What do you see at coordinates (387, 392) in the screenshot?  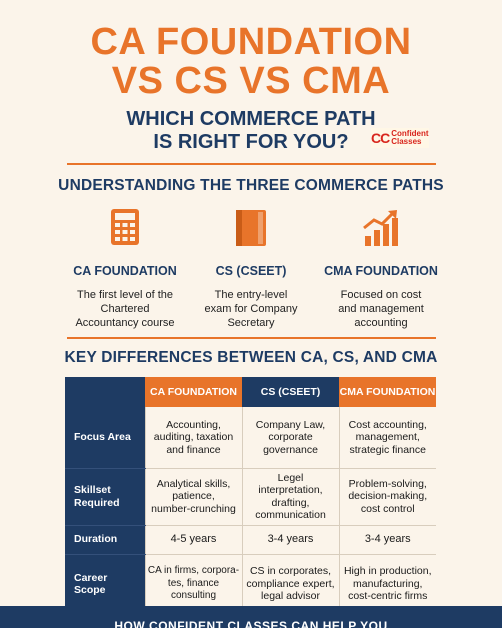 I see `column-header-cma: CMA FOUNDATION` at bounding box center [387, 392].